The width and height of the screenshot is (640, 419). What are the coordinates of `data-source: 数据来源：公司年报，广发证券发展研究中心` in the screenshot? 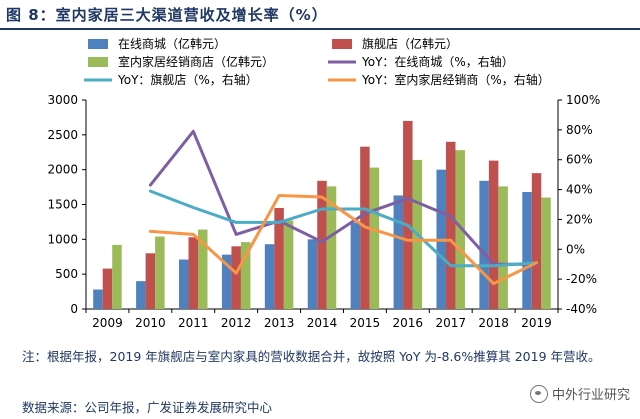 It's located at (147, 407).